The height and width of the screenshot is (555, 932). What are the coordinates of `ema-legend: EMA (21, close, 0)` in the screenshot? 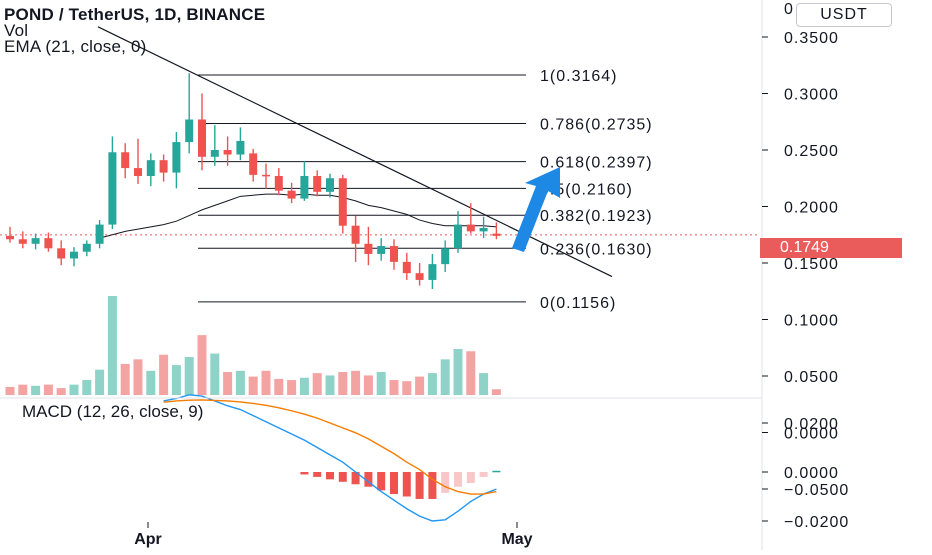 It's located at (75, 46).